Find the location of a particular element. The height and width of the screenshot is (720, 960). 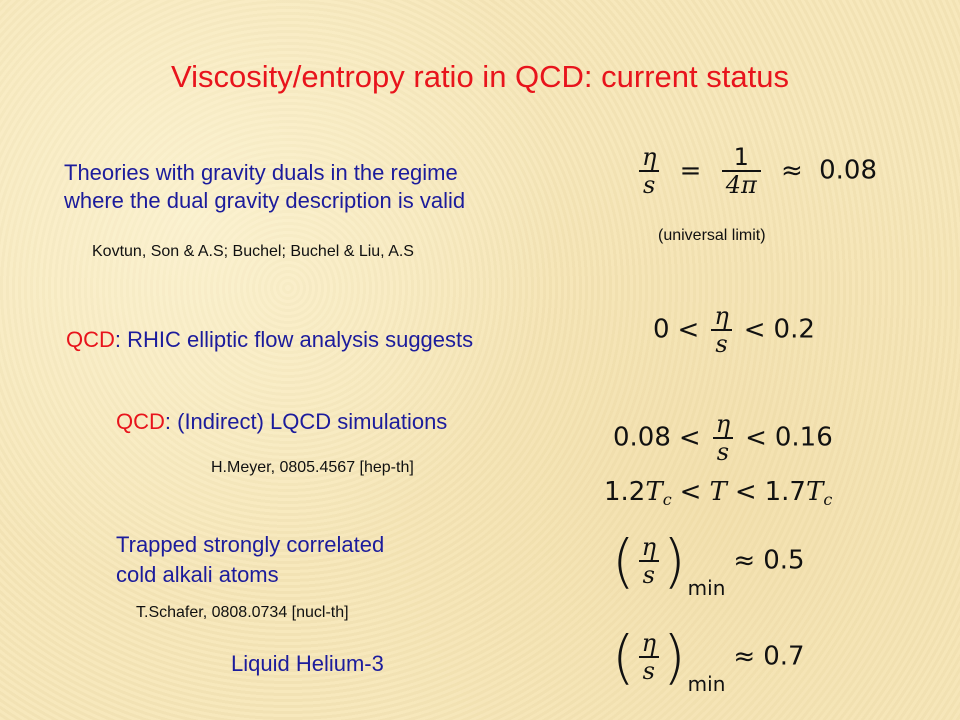

universal-limit-value: 0.08 is located at coordinates (848, 170).